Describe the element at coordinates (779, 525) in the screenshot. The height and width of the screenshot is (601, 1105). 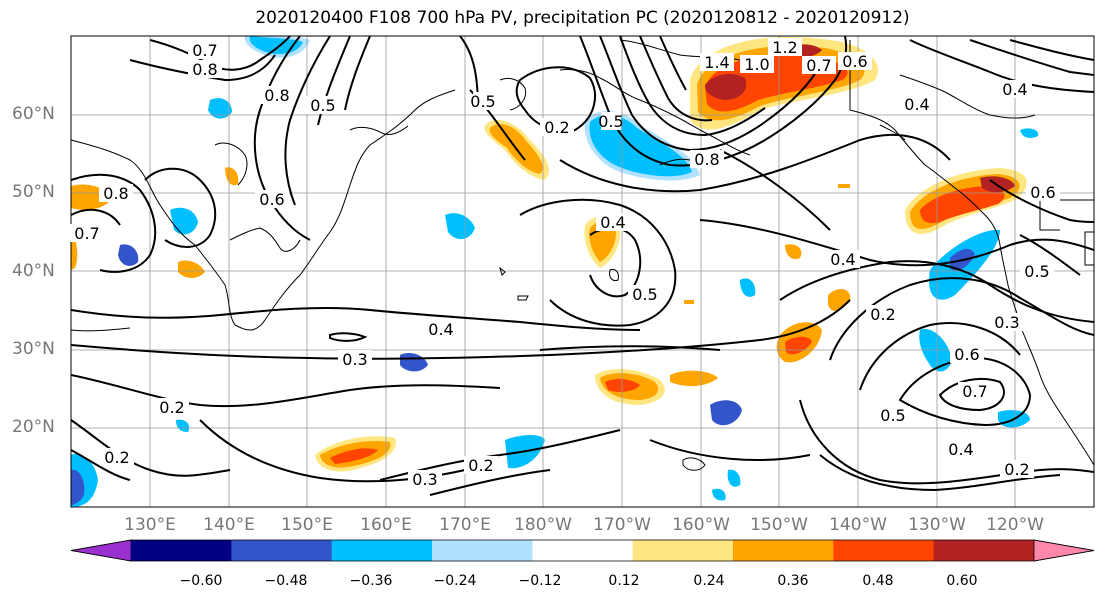
I see `lon-label: 150°W` at that location.